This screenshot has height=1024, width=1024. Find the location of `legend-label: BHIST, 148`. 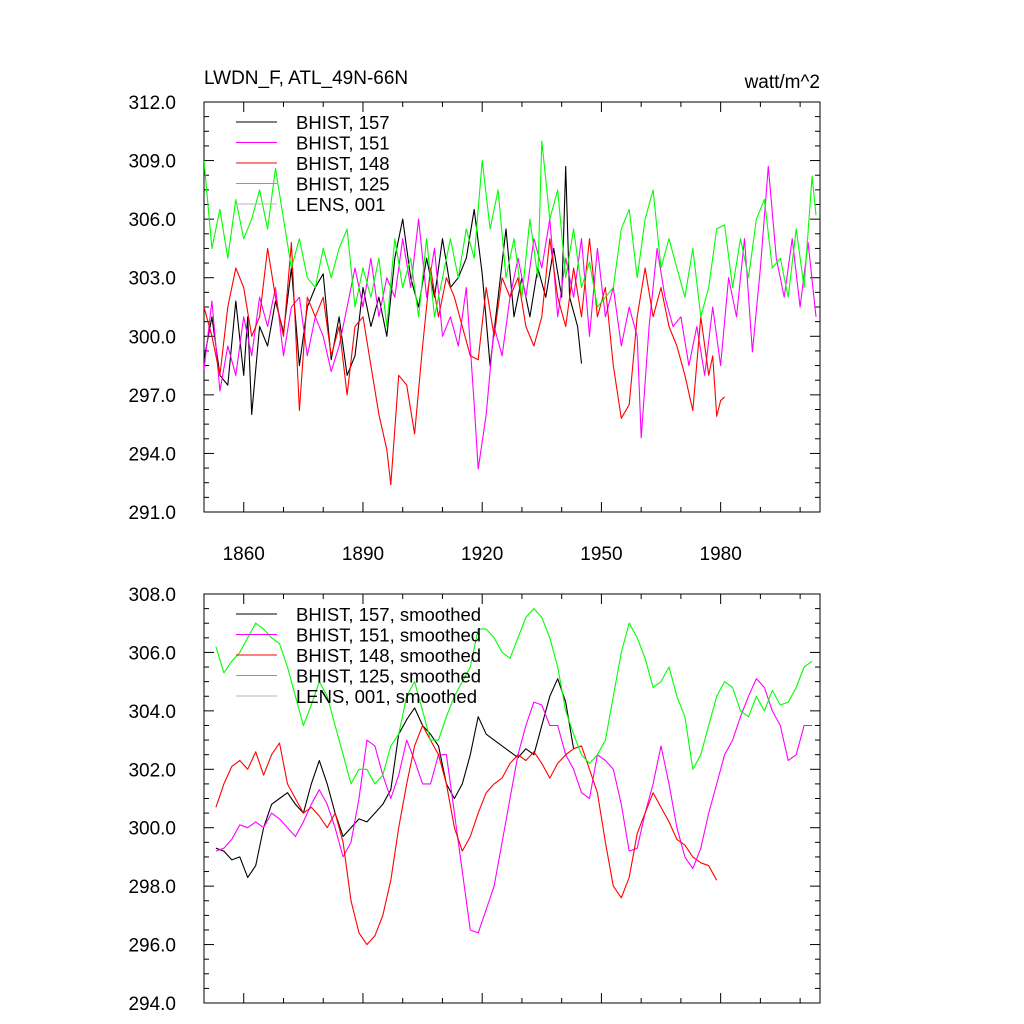

legend-label: BHIST, 148 is located at coordinates (343, 163).